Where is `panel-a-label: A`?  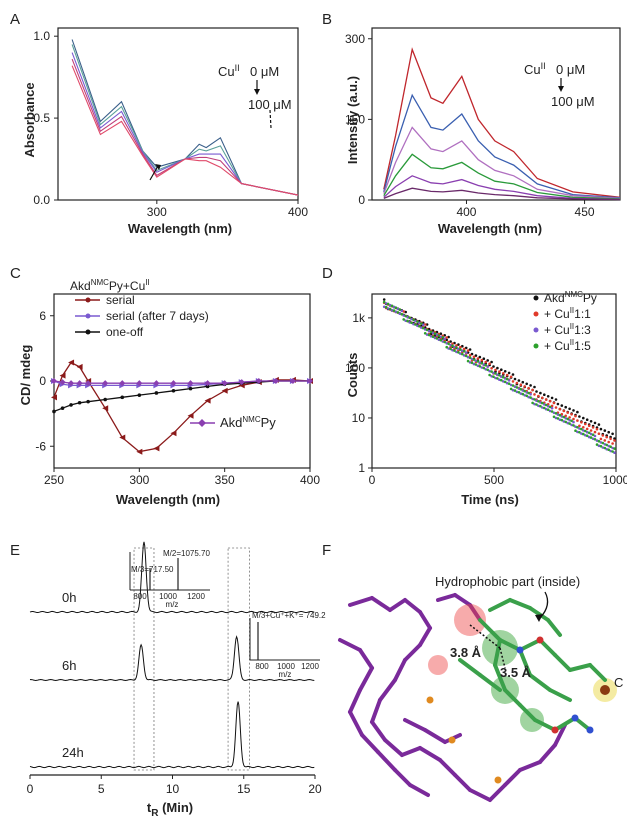 panel-a-label: A is located at coordinates (15, 19).